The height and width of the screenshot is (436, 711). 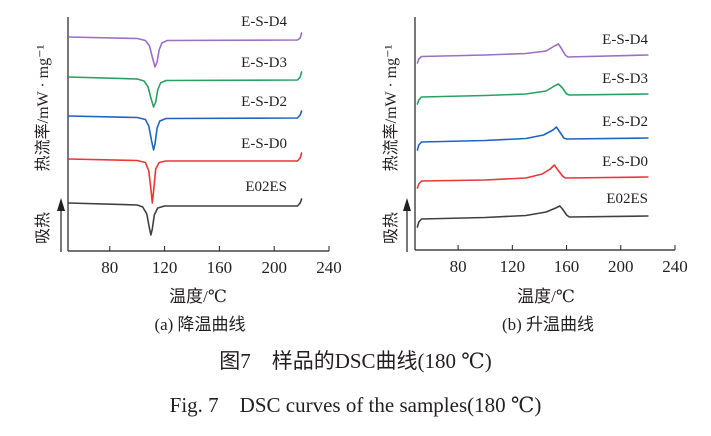 I want to click on subtitle-b: (b) 升温曲线, so click(x=548, y=324).